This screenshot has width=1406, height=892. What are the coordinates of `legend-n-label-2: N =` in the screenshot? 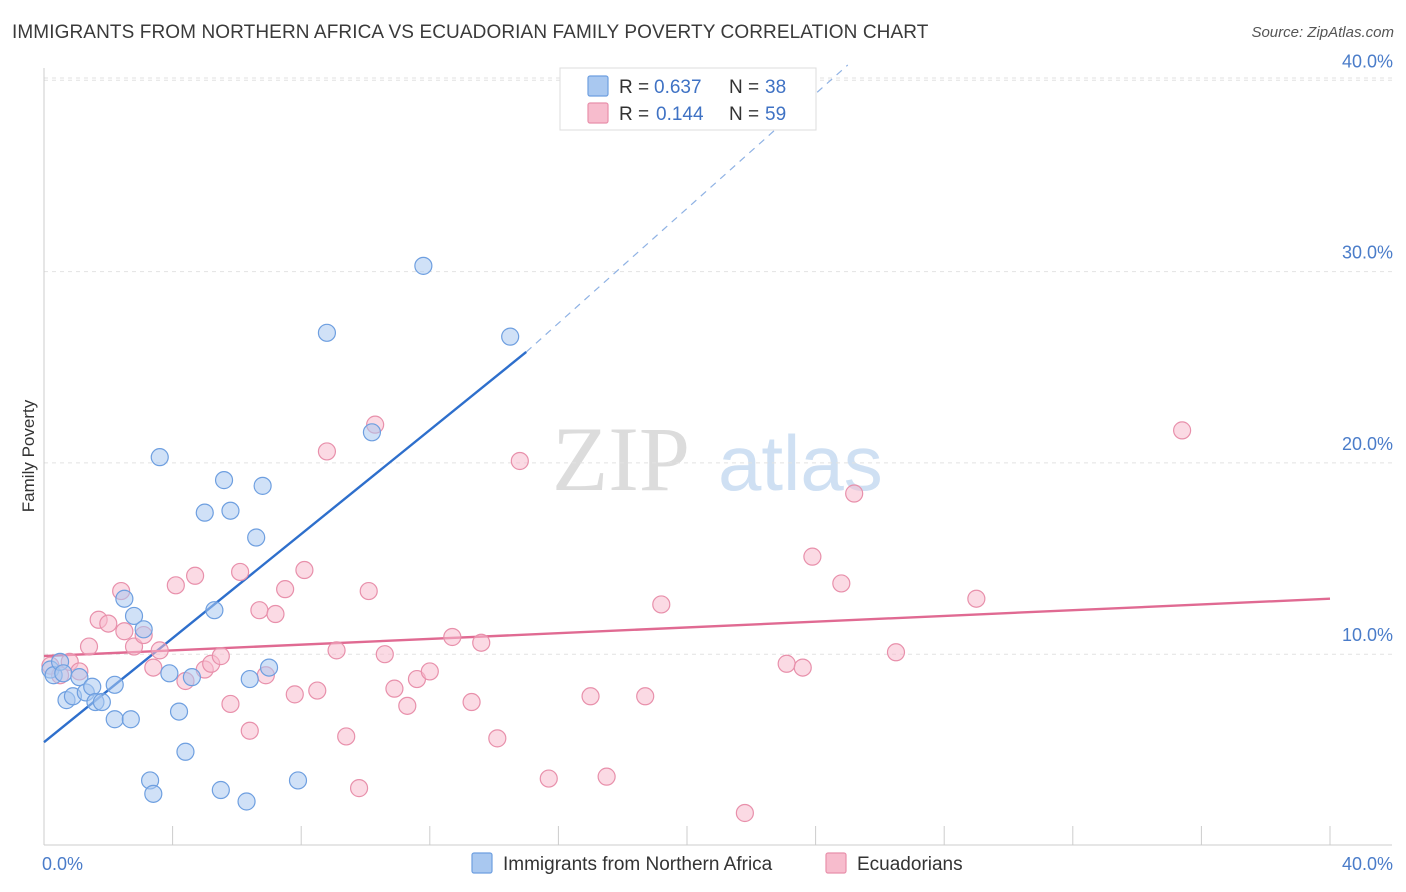 It's located at (744, 114).